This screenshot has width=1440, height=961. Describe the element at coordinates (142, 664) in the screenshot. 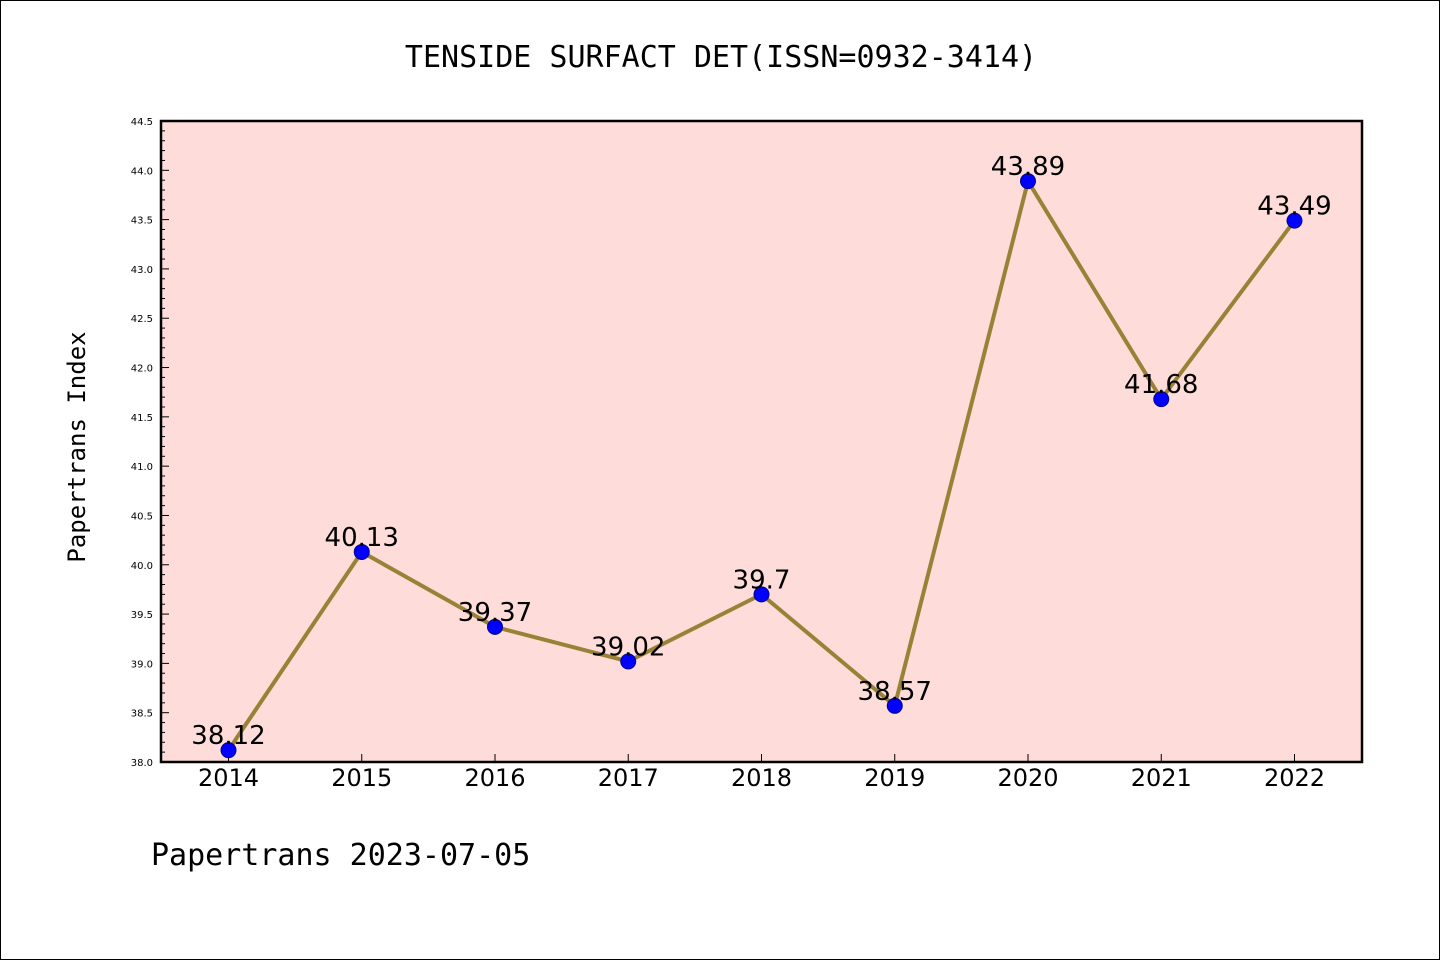

I see `y-tick-label: 39.0` at that location.